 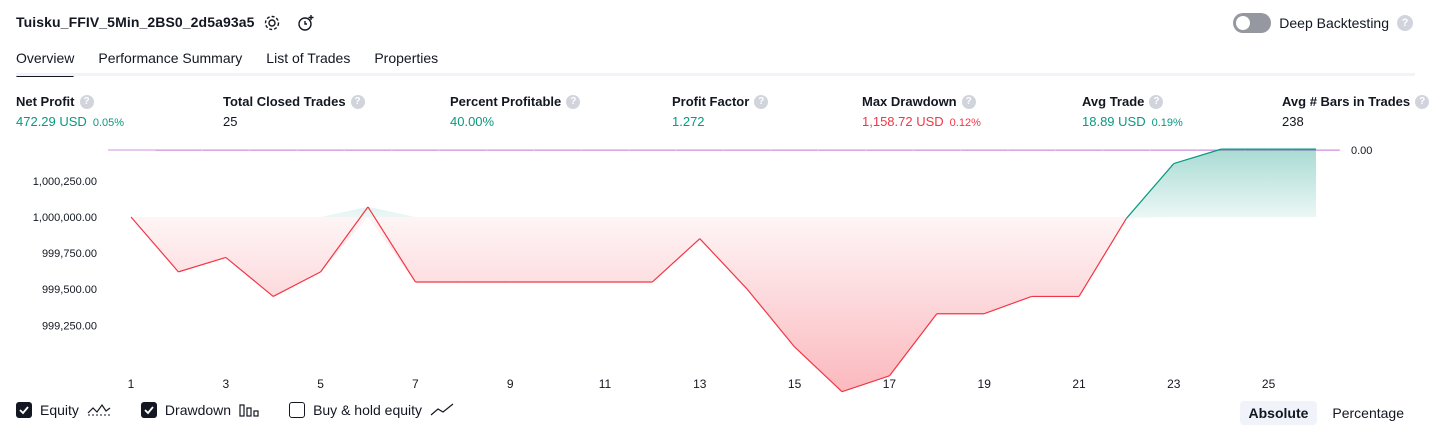 What do you see at coordinates (515, 111) in the screenshot?
I see `metric-percent-profitable: Percent Profitable? 40.00%` at bounding box center [515, 111].